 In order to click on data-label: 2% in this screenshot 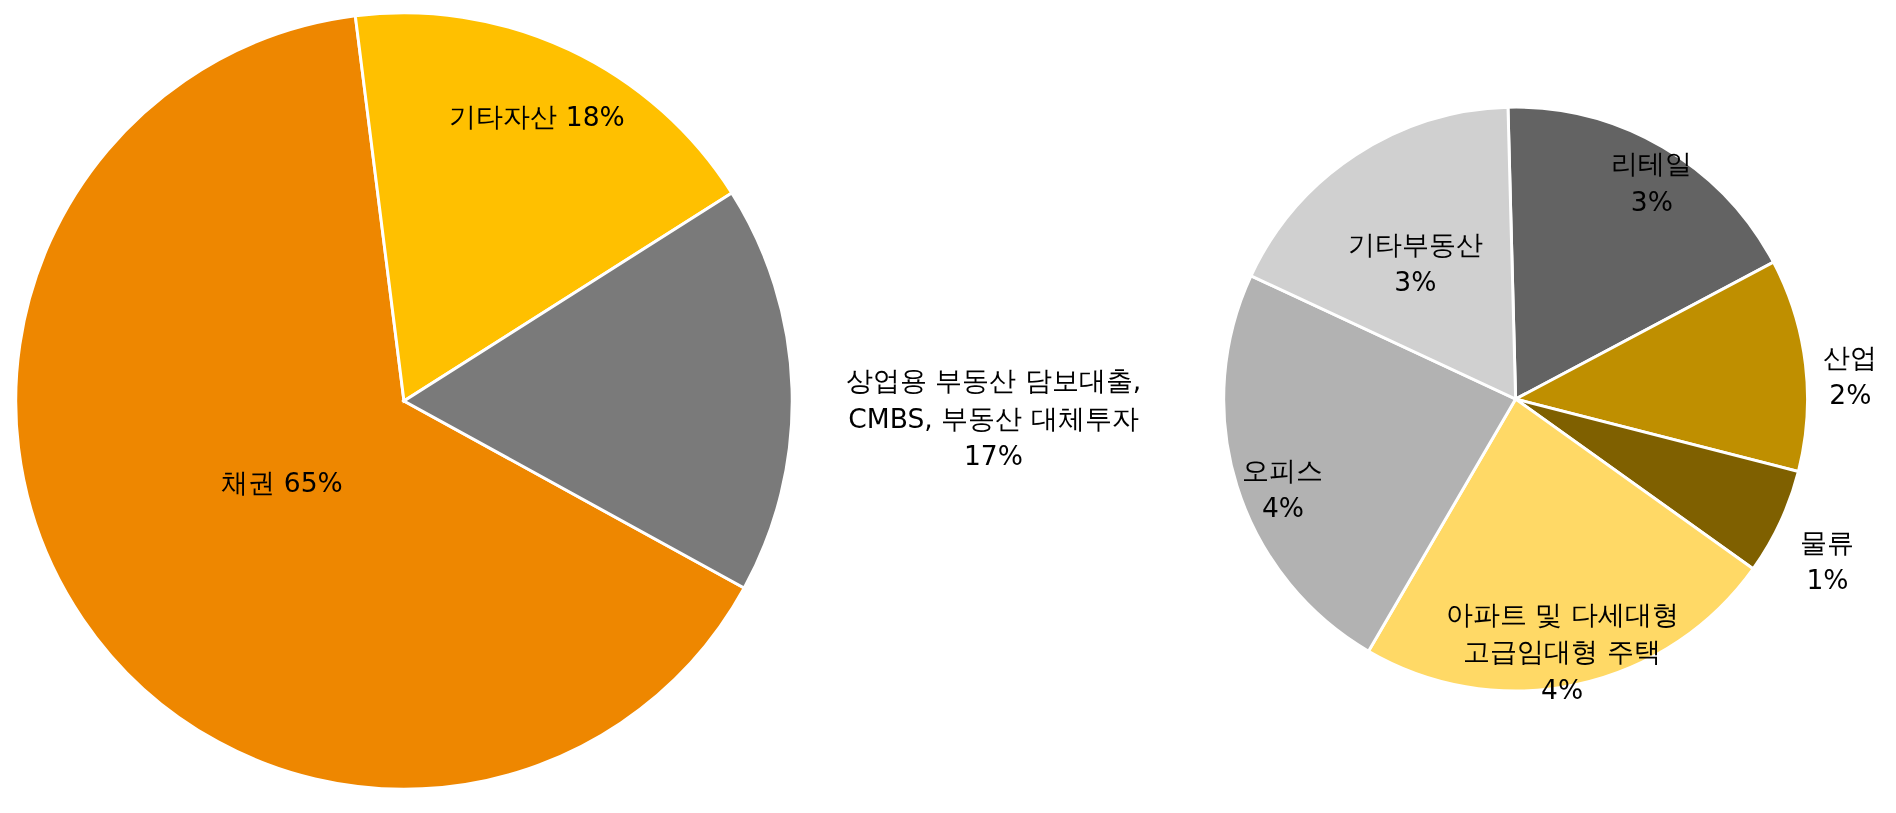, I will do `click(1850, 395)`.